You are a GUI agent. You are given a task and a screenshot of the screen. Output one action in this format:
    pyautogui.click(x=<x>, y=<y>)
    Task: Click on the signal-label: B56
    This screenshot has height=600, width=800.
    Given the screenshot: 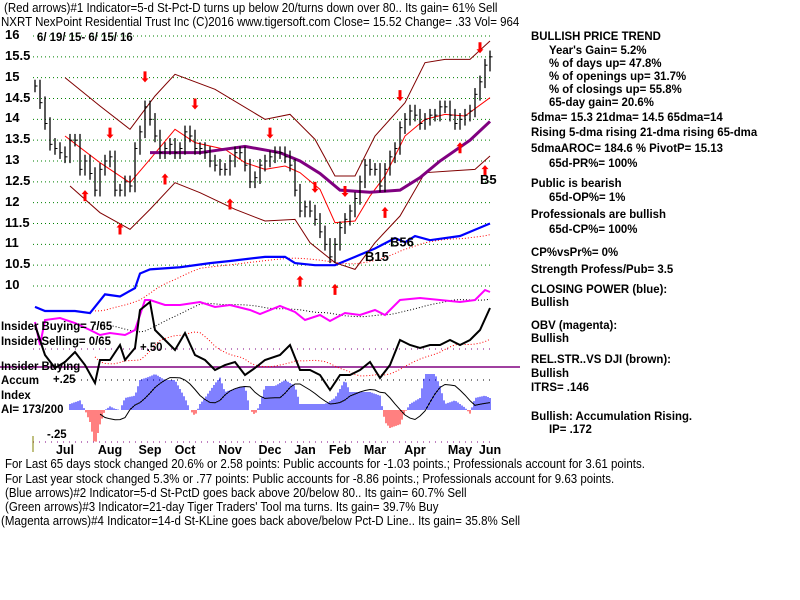 What is the action you would take?
    pyautogui.click(x=402, y=241)
    